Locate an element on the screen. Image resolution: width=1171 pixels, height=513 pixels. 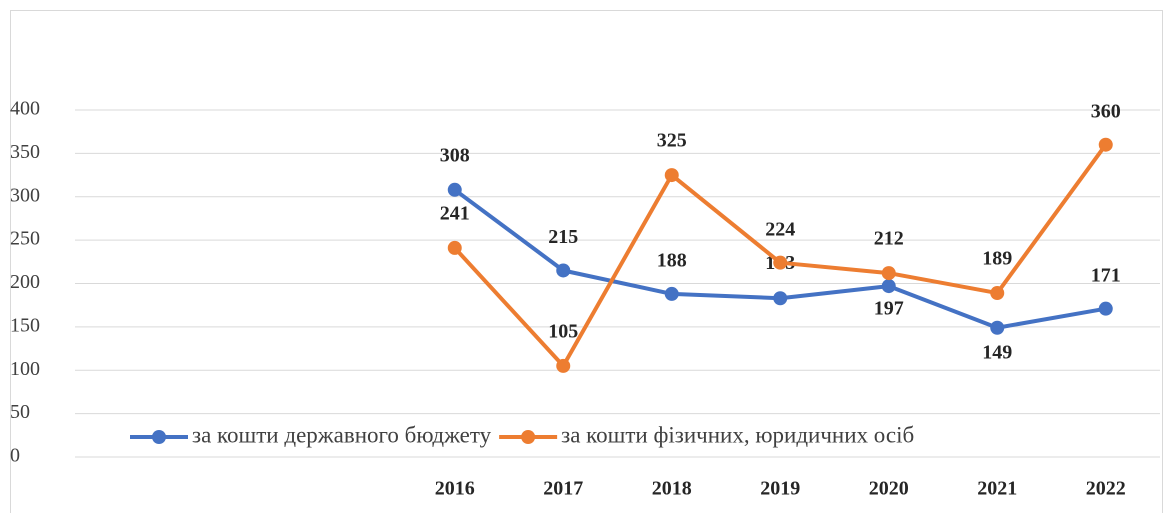
y-tick-label: 100 is located at coordinates (25, 369).